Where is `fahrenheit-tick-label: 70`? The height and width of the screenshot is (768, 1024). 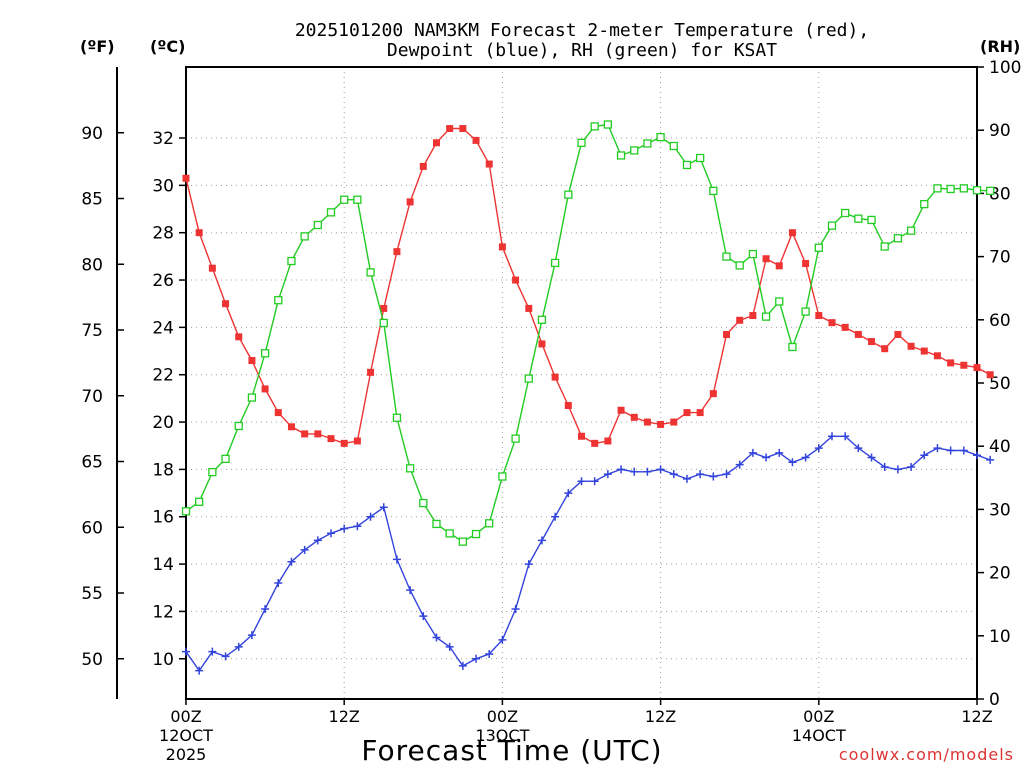
fahrenheit-tick-label: 70 is located at coordinates (92, 397).